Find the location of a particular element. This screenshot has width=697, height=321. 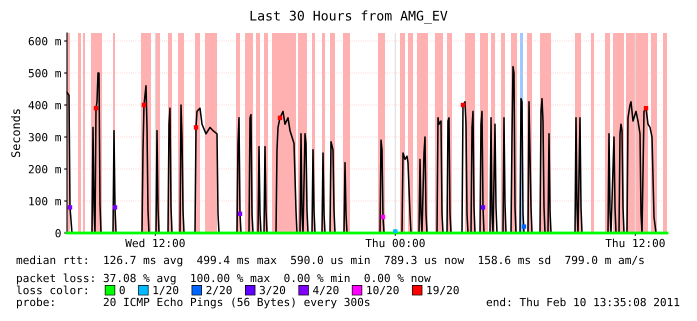

chart-title: Last 30 Hours from AMG_EV is located at coordinates (349, 17).